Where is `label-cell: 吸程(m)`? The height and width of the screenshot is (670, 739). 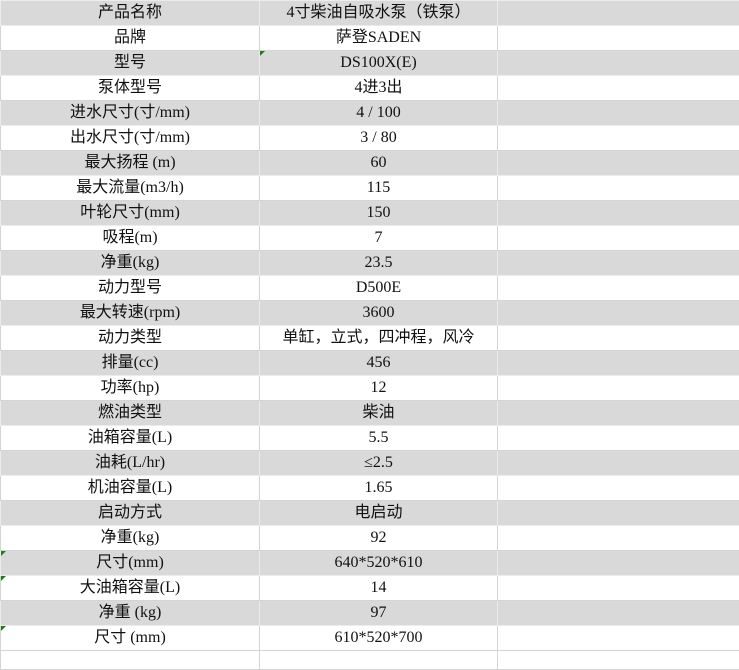 label-cell: 吸程(m) is located at coordinates (130, 238).